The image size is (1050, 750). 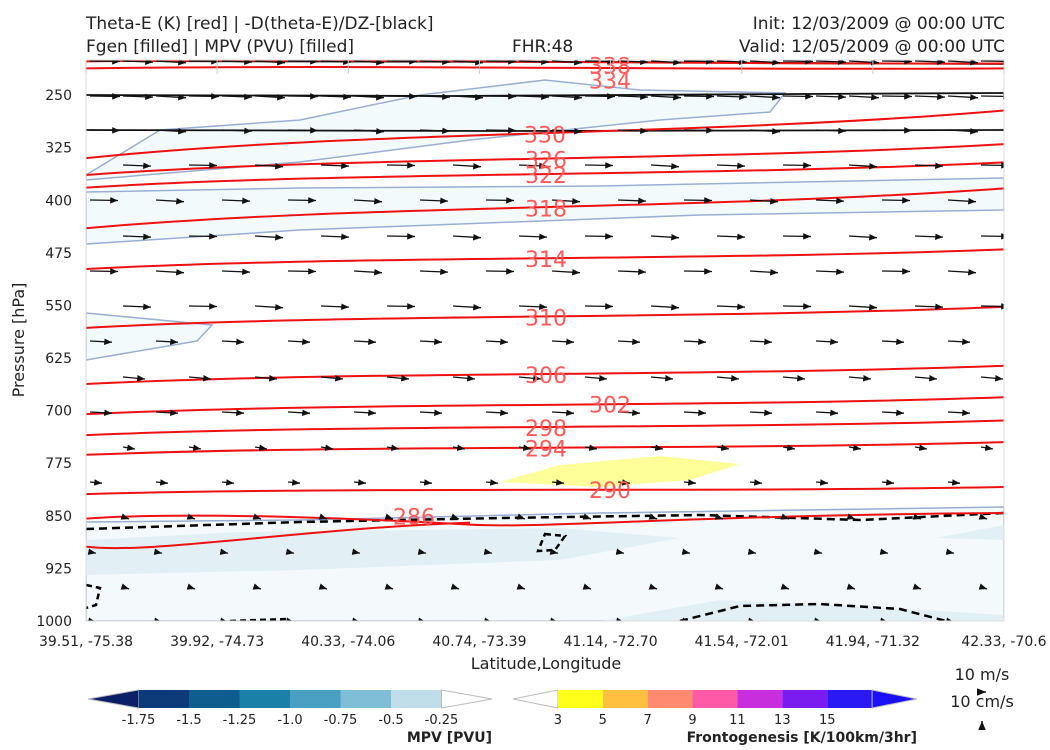 I want to click on y-tick-label: 625, so click(x=58, y=359).